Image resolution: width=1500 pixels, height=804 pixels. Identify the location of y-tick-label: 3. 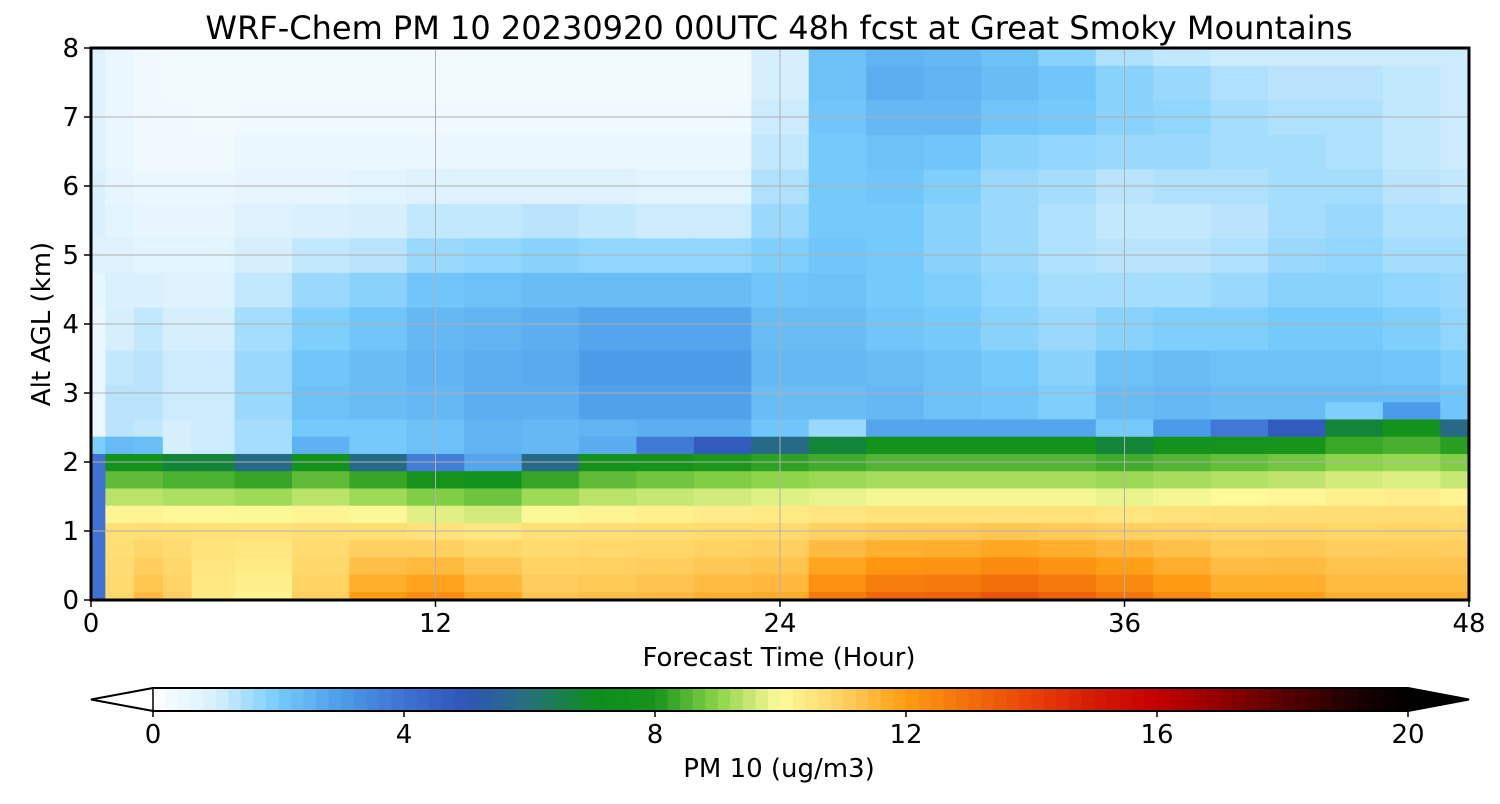
(70, 394).